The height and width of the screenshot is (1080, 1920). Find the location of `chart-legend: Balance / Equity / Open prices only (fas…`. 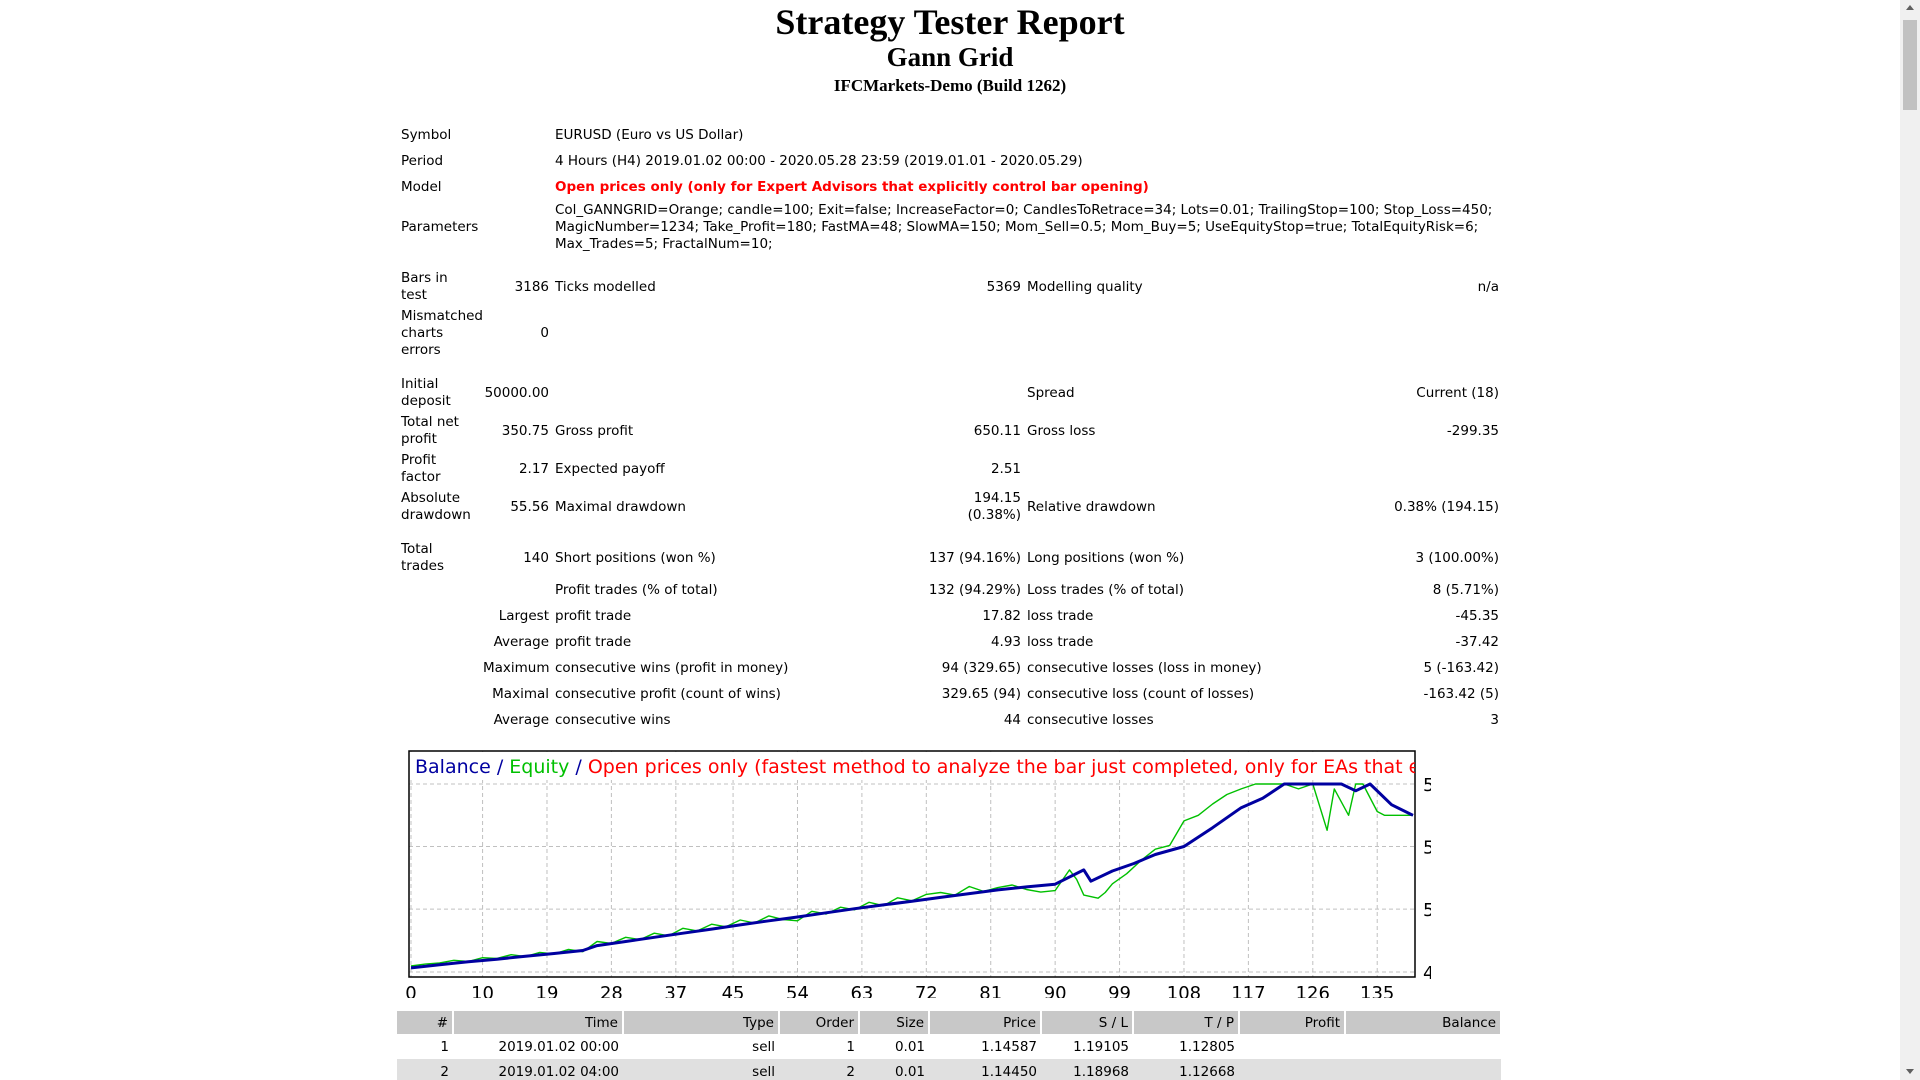

chart-legend: Balance / Equity / Open prices only (fas… is located at coordinates (923, 767).